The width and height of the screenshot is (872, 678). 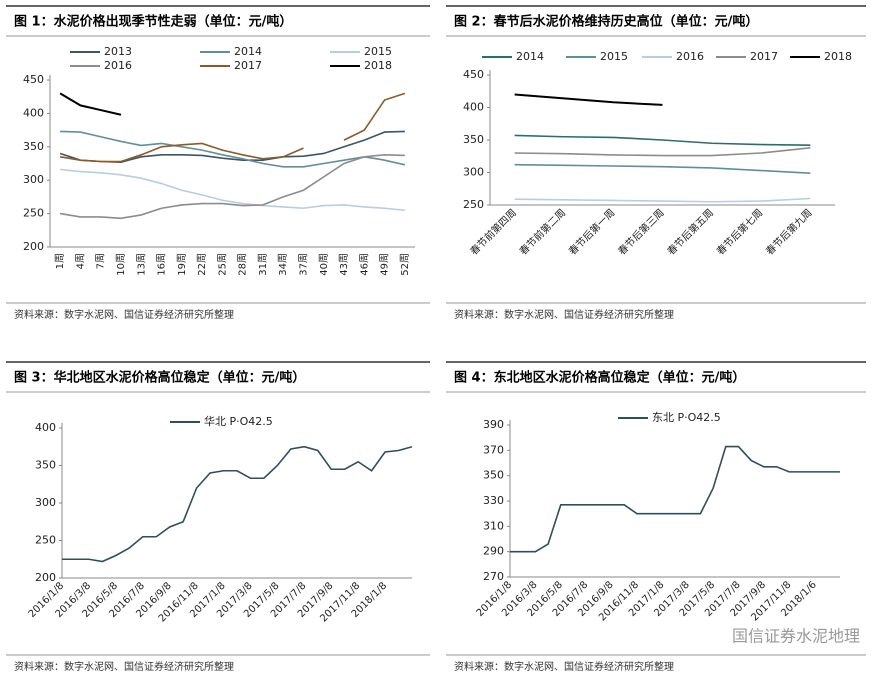 I want to click on y-tick-label: 270, so click(x=493, y=576).